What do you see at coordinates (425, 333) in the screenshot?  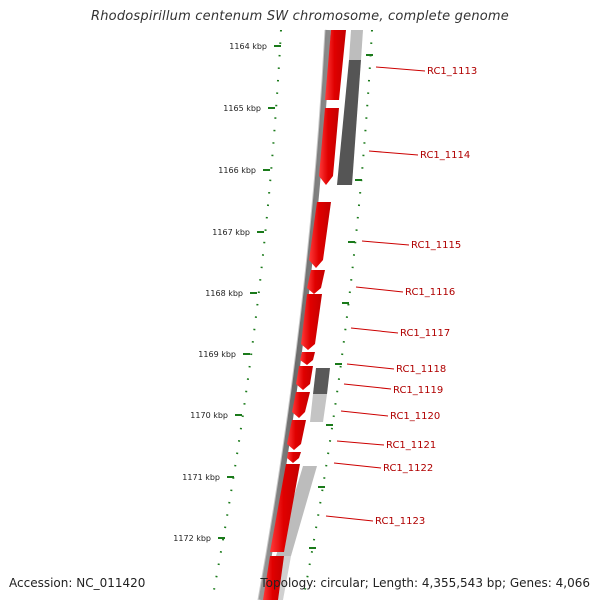 I see `gene-label-rc1-1117: RC1_1117` at bounding box center [425, 333].